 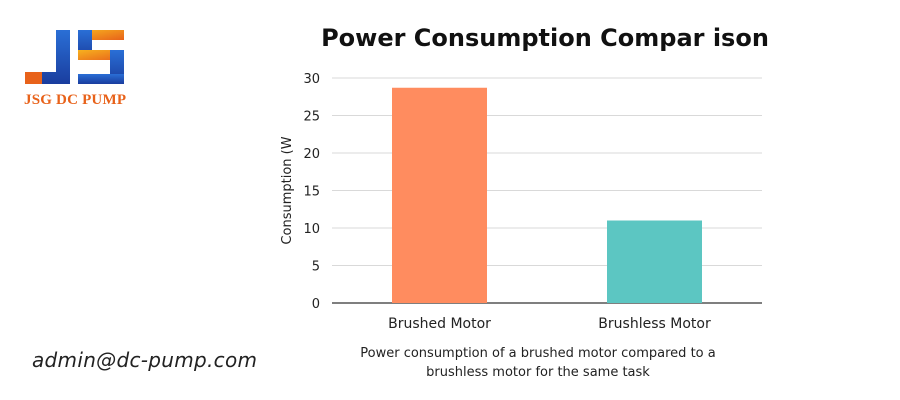 I want to click on y-tick-label: 25, so click(x=311, y=117).